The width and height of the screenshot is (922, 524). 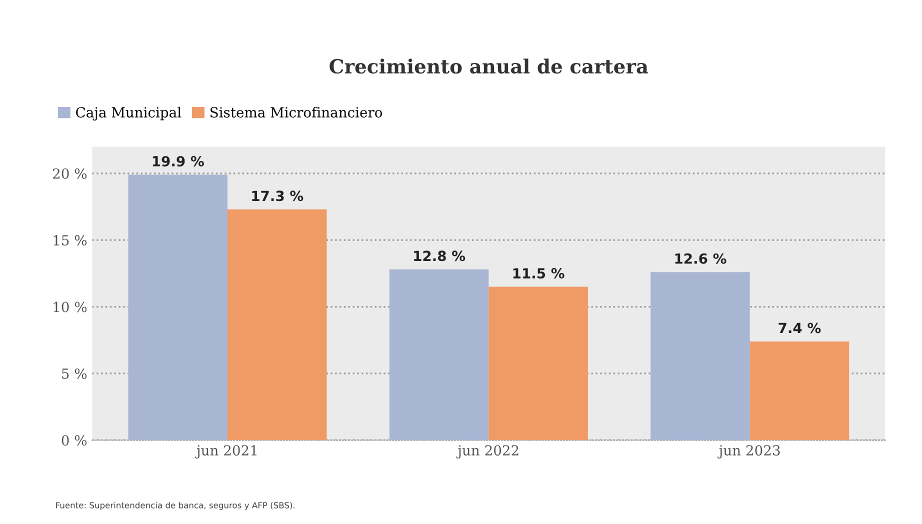 What do you see at coordinates (178, 161) in the screenshot?
I see `data-label: 19.9 %` at bounding box center [178, 161].